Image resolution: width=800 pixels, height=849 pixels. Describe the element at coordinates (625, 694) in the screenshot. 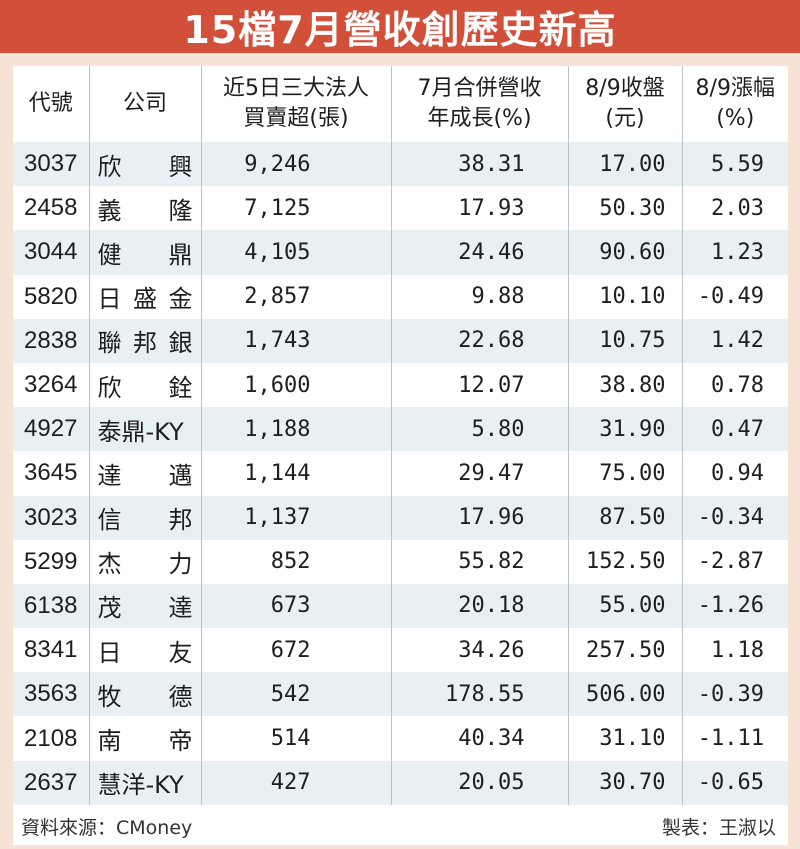

I see `close-price: 506.00` at that location.